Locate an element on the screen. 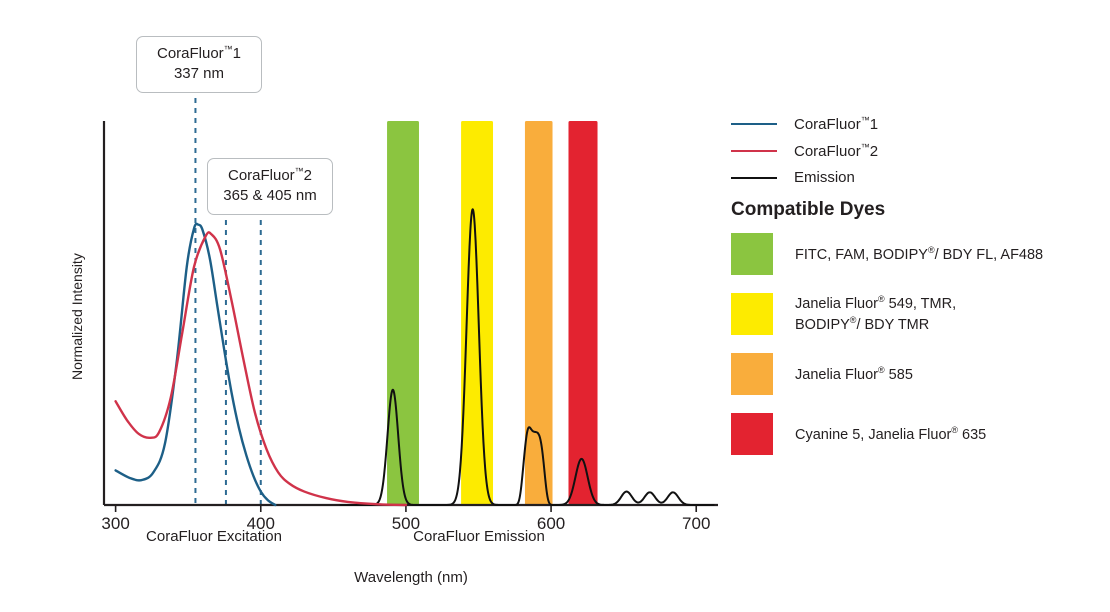 The image size is (1110, 612). x-tick-label-500: 500 is located at coordinates (406, 523).